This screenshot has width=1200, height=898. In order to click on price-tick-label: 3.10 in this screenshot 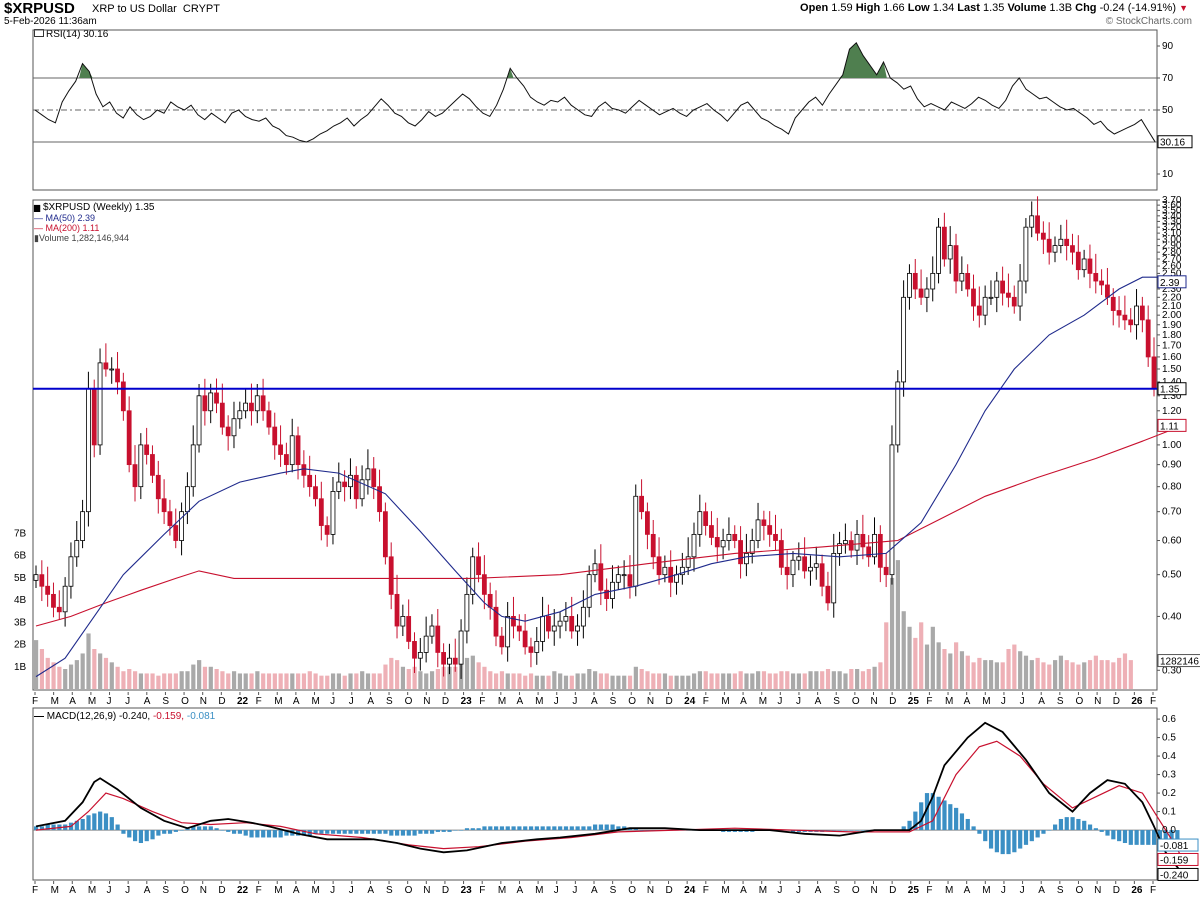, I will do `click(1172, 233)`.